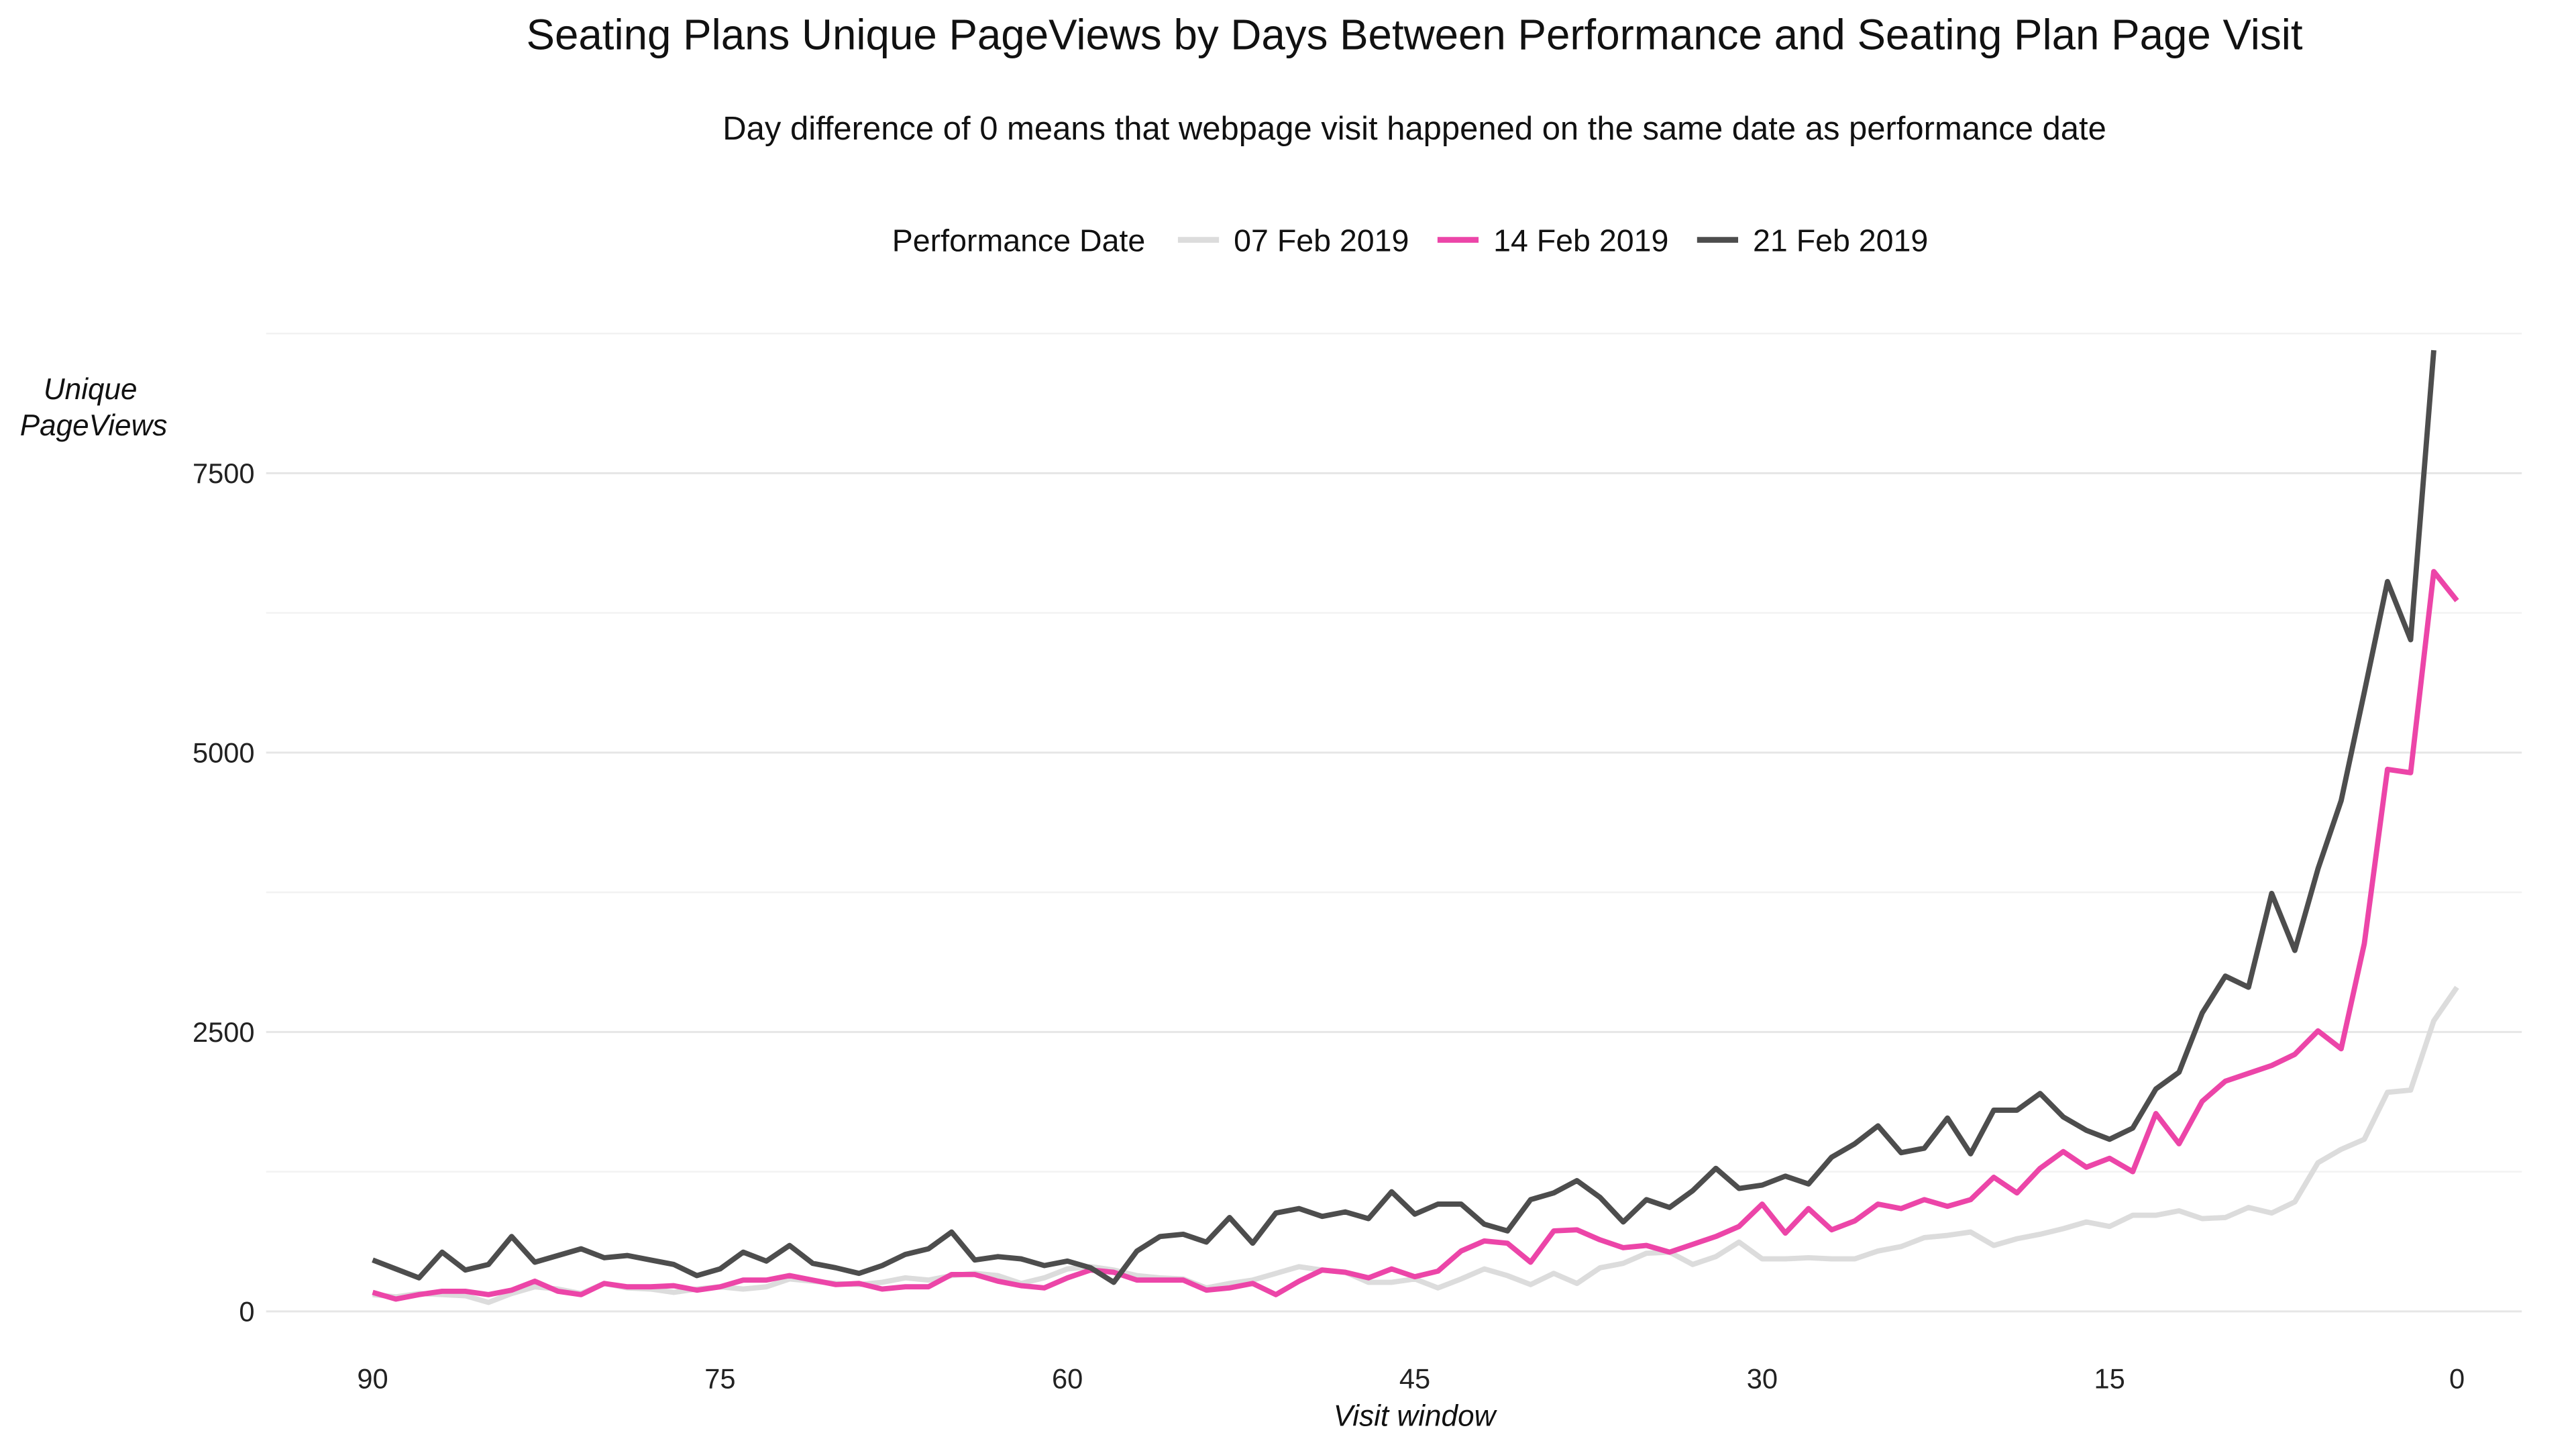  I want to click on x-tick-label: 60, so click(1067, 1378).